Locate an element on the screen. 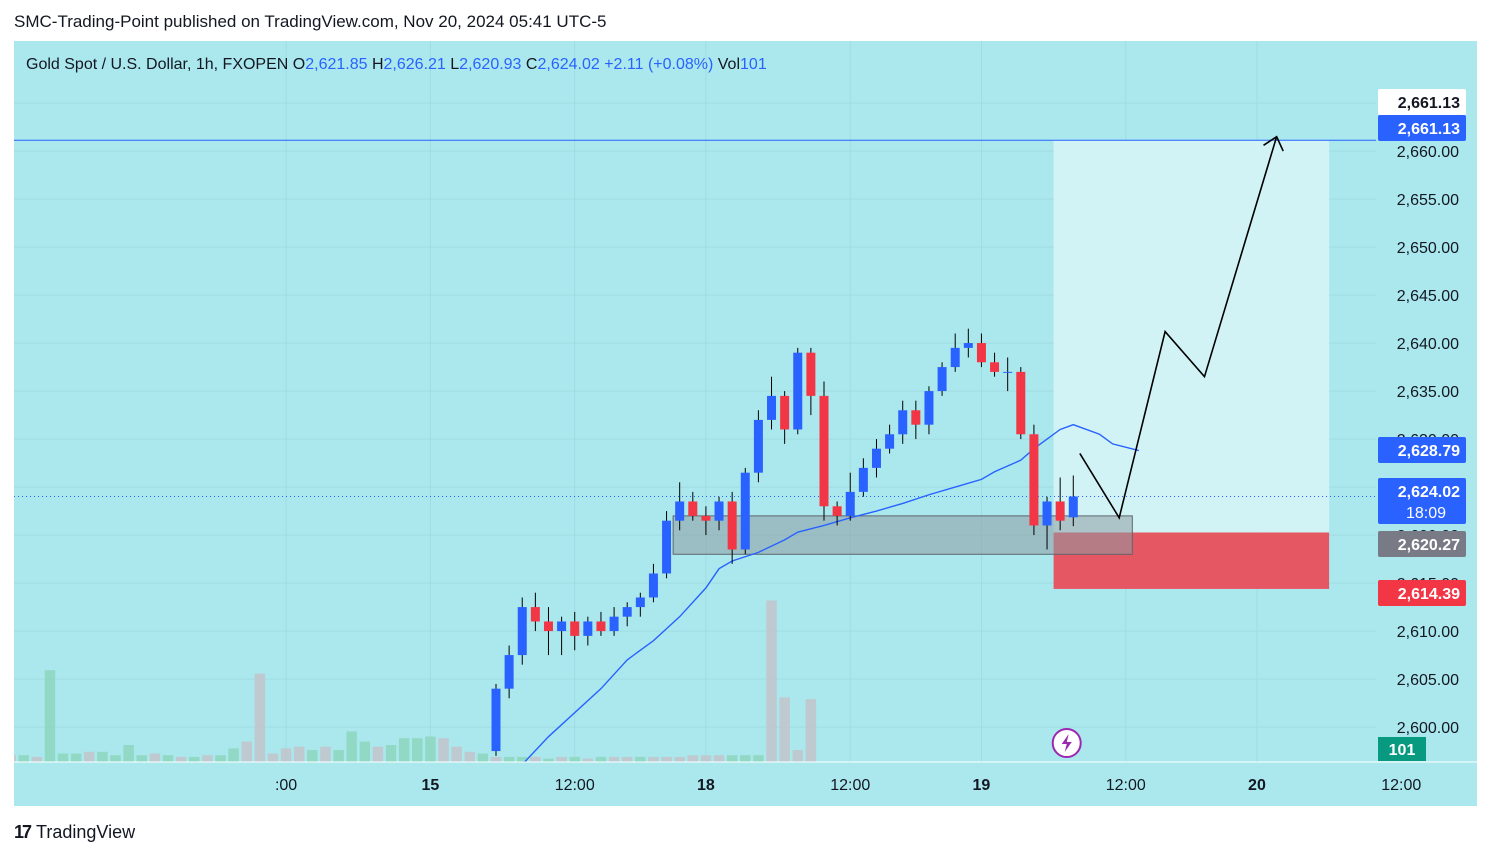 The height and width of the screenshot is (858, 1491). y-tick-label: 2,610.00 is located at coordinates (1428, 632).